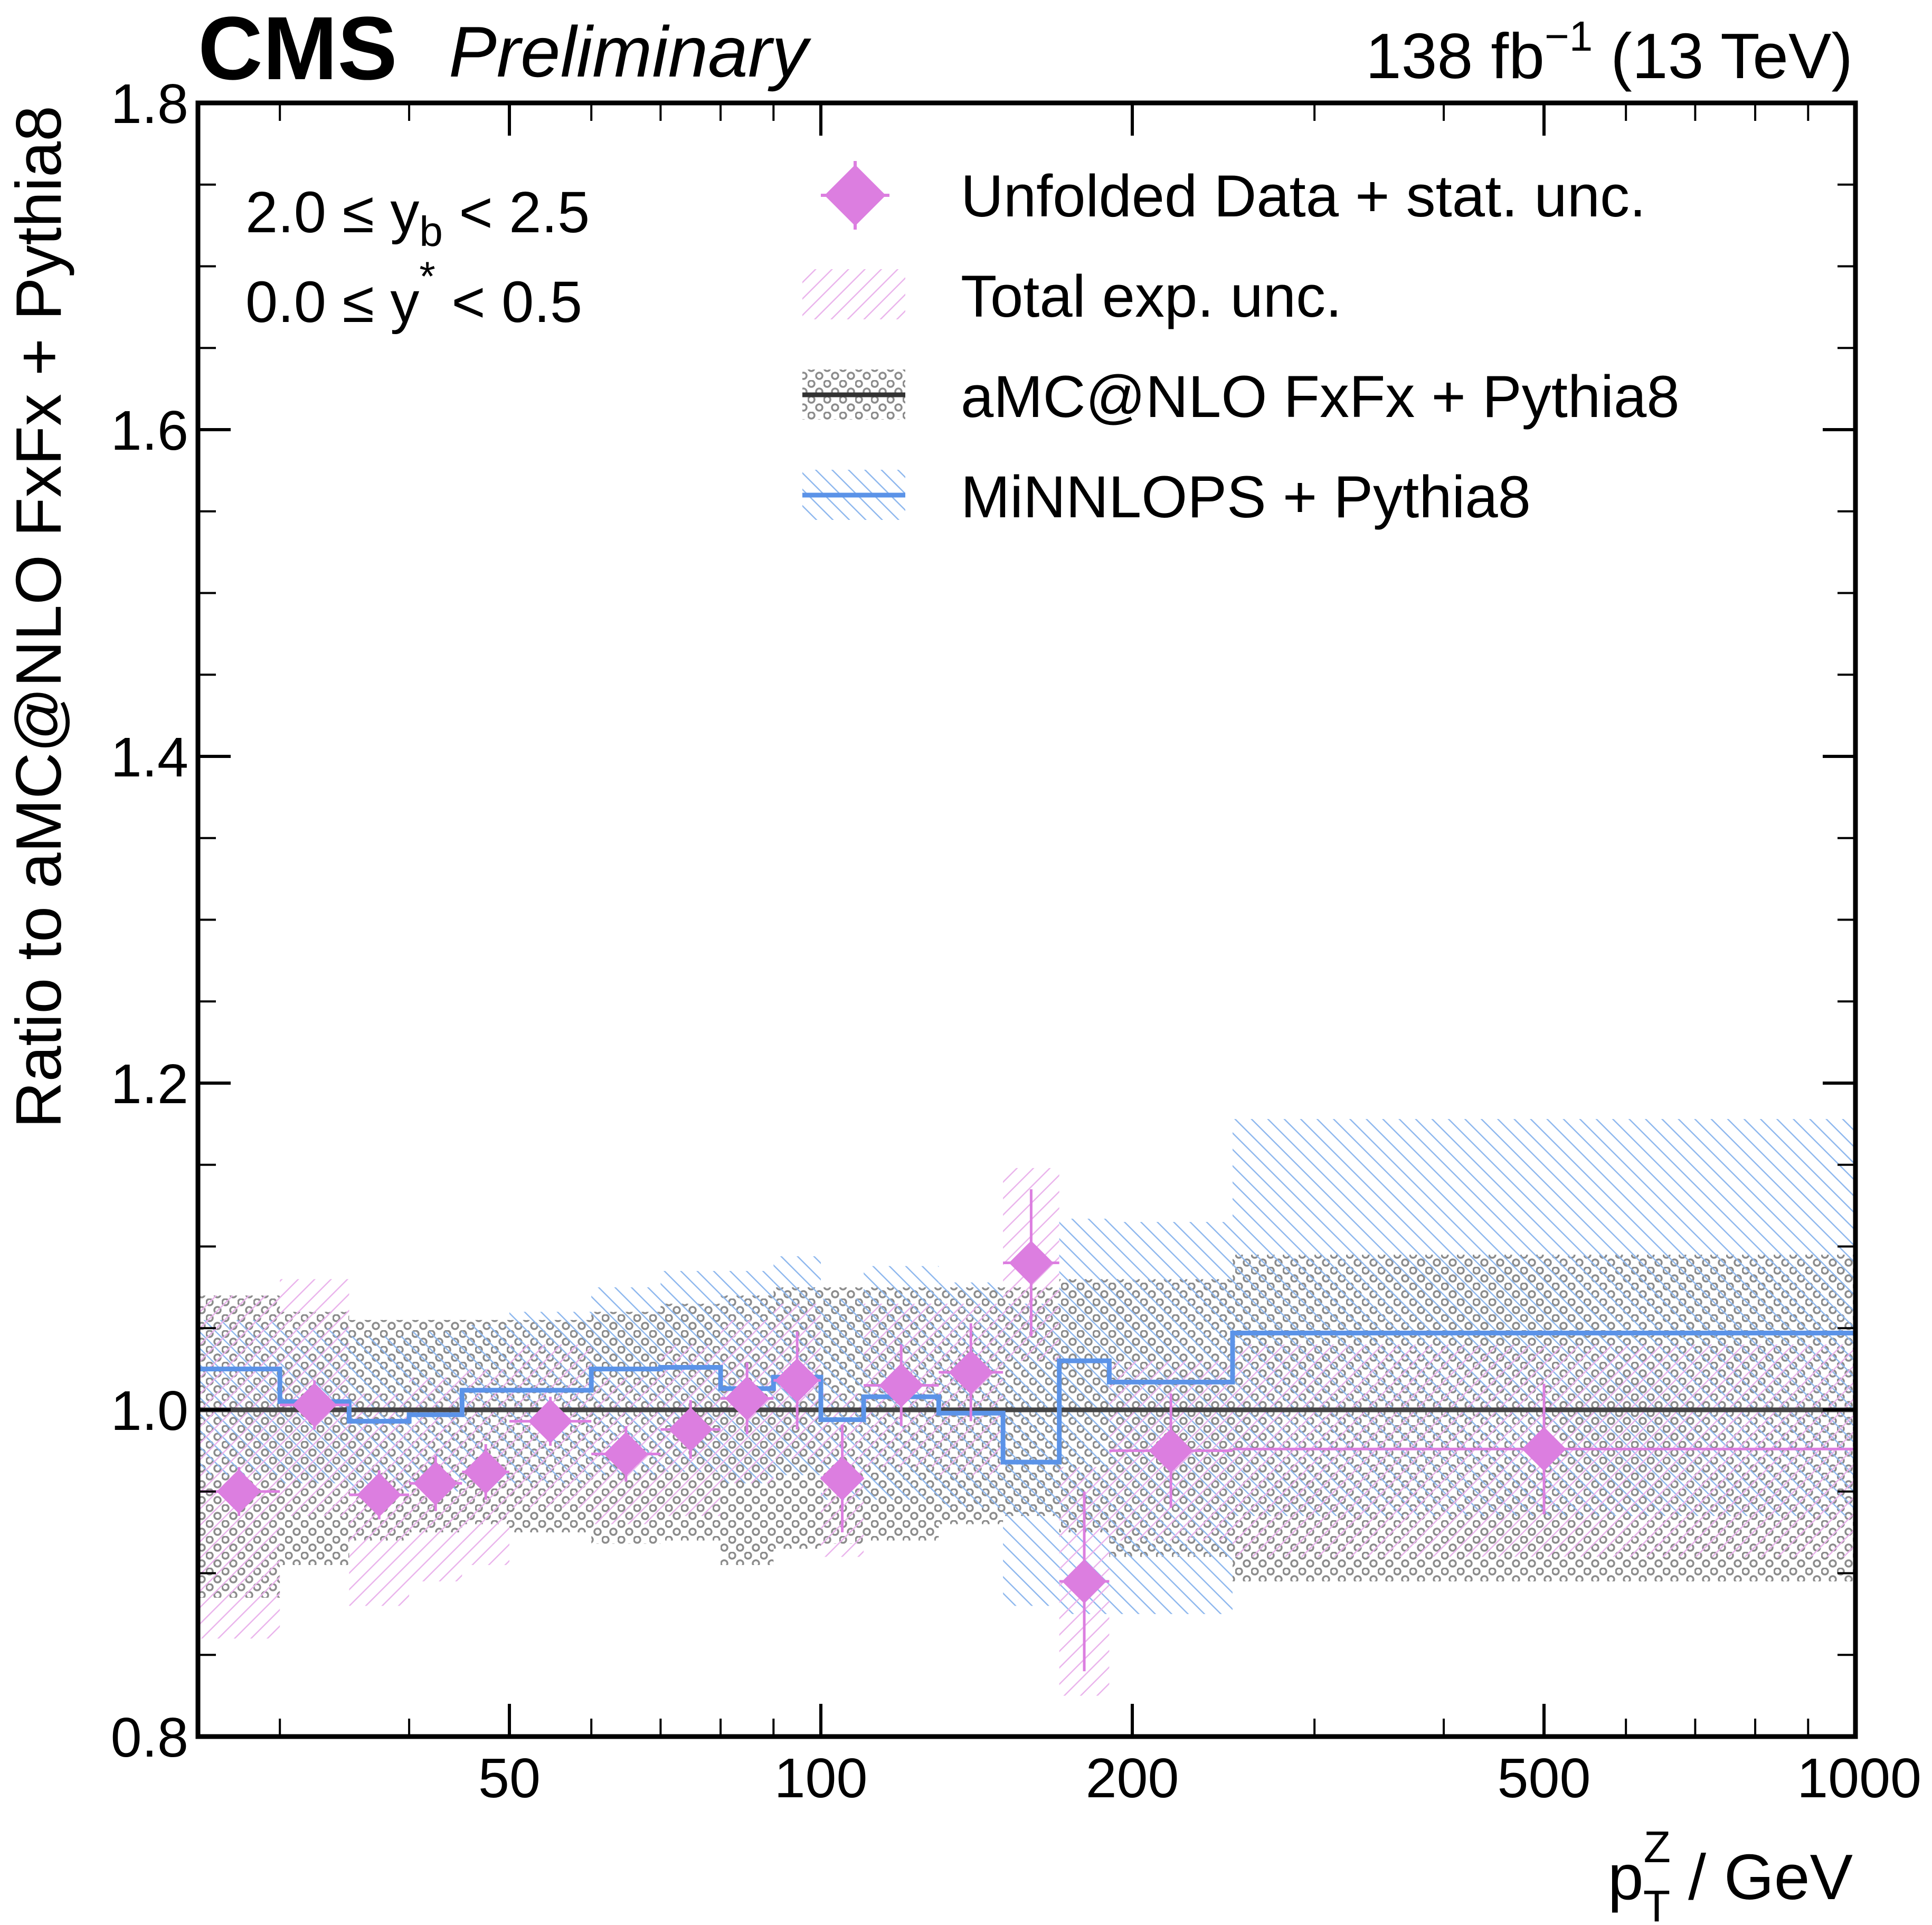 The width and height of the screenshot is (1932, 1925). Describe the element at coordinates (149, 104) in the screenshot. I see `y-tick-label: 1.8` at that location.